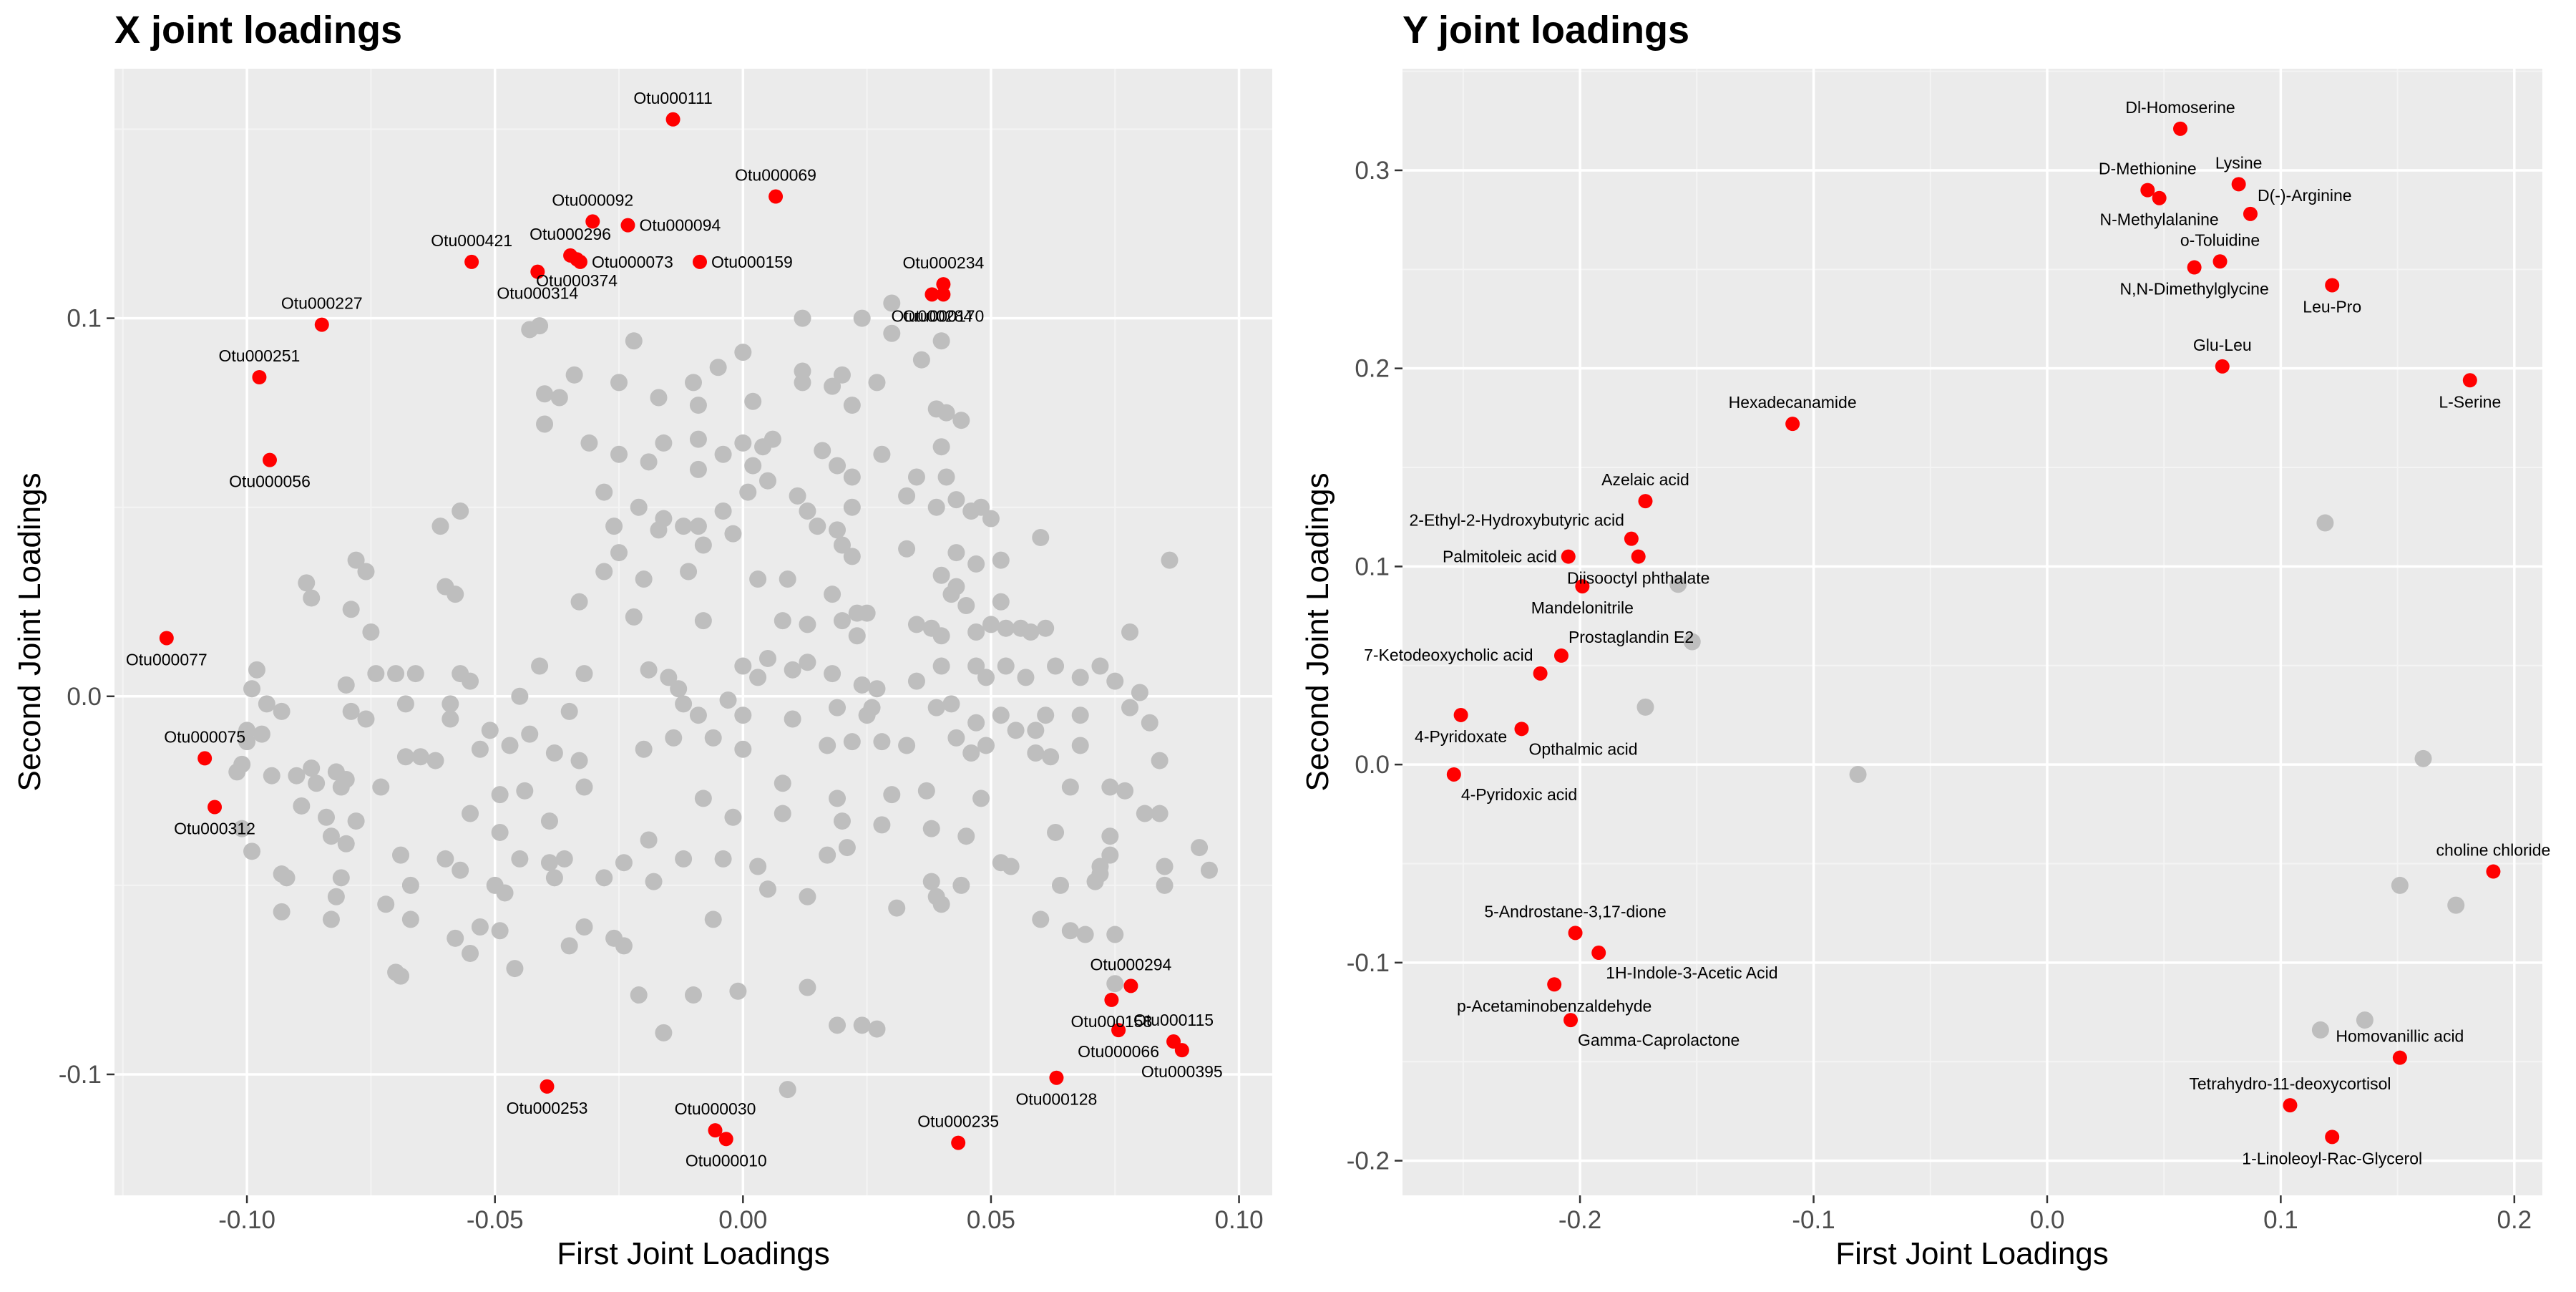 The width and height of the screenshot is (2576, 1292). I want to click on point-lysine, so click(2238, 184).